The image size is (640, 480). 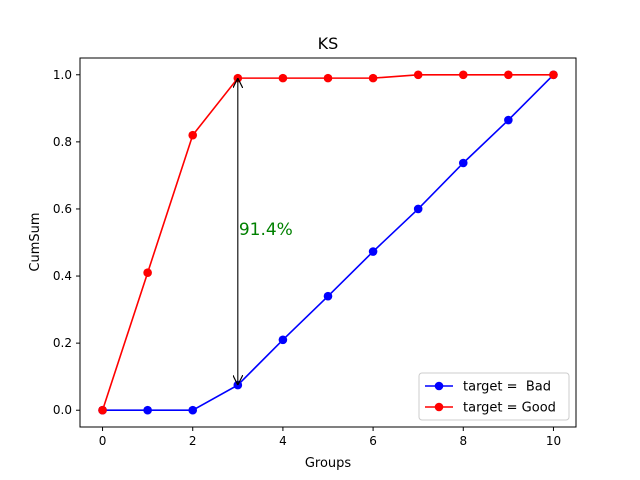 What do you see at coordinates (62, 75) in the screenshot?
I see `y-tick-label: 1.0` at bounding box center [62, 75].